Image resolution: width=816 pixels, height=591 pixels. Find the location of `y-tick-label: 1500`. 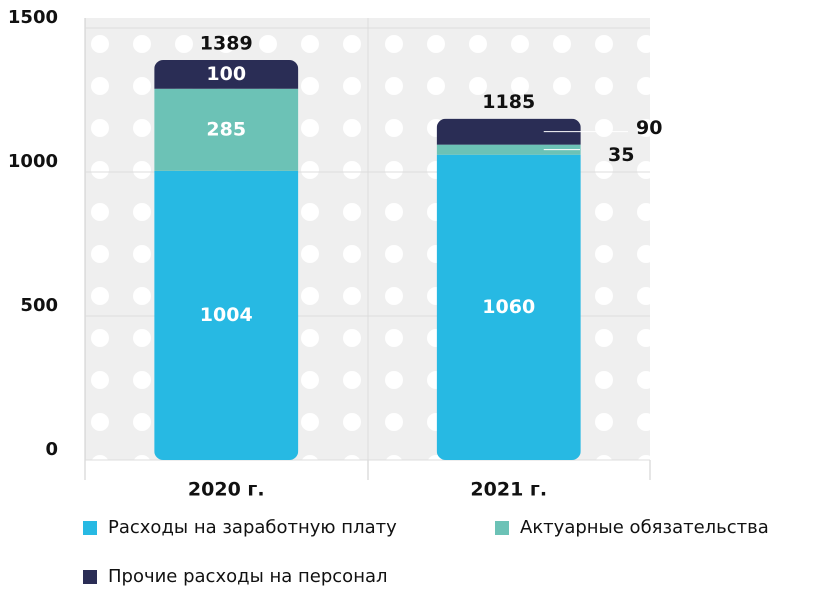

y-tick-label: 1500 is located at coordinates (33, 17).